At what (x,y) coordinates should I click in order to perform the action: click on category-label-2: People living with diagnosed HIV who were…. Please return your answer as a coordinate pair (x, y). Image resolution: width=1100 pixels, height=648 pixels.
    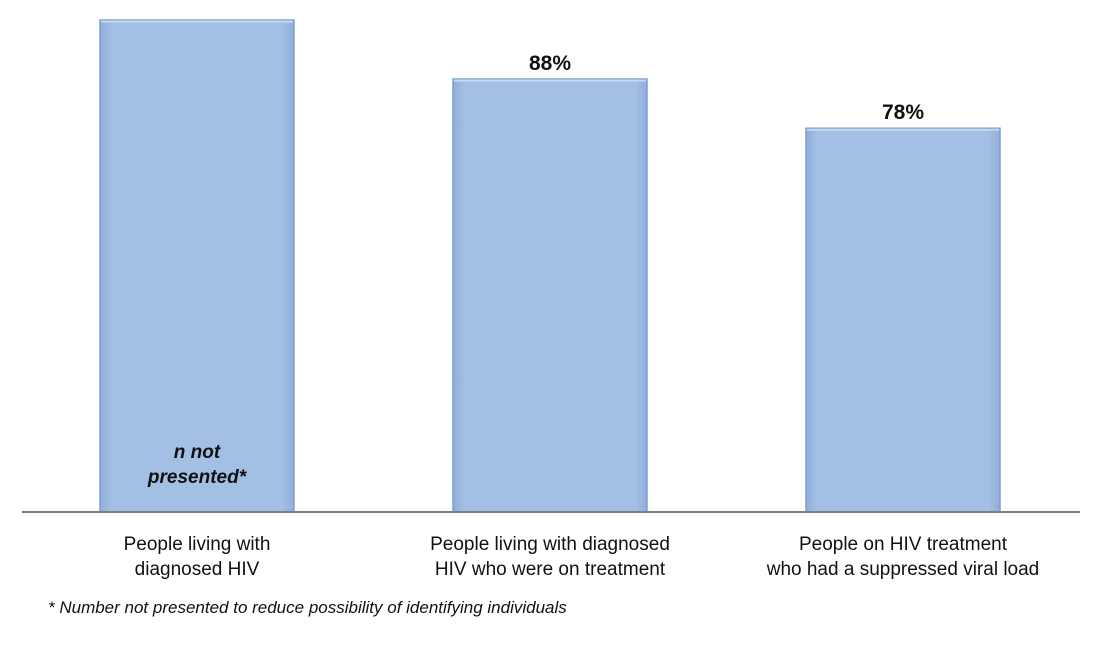
    Looking at the image, I should click on (550, 557).